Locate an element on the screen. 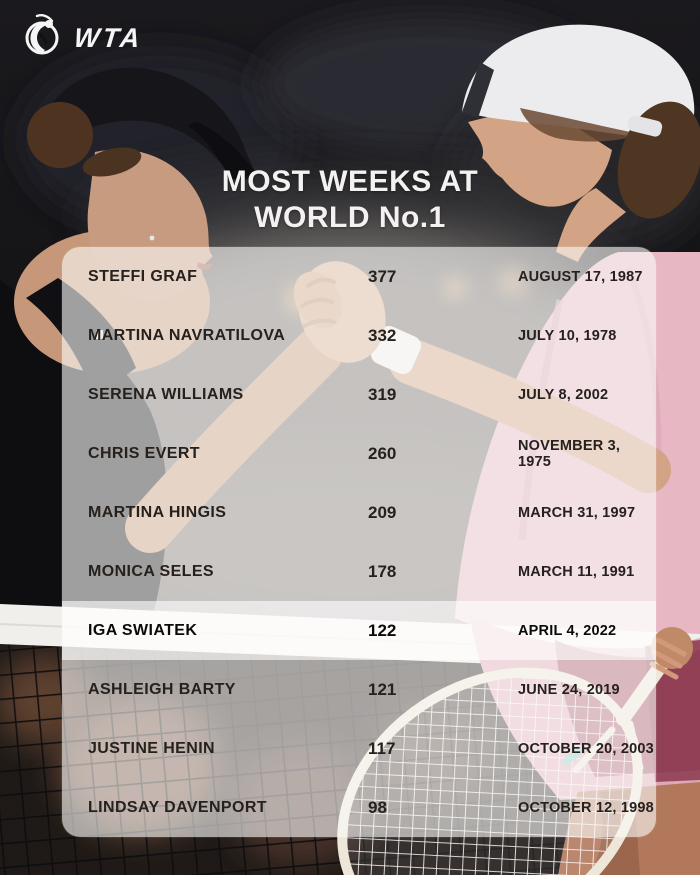 Image resolution: width=700 pixels, height=875 pixels. weeks-value: 260 is located at coordinates (382, 453).